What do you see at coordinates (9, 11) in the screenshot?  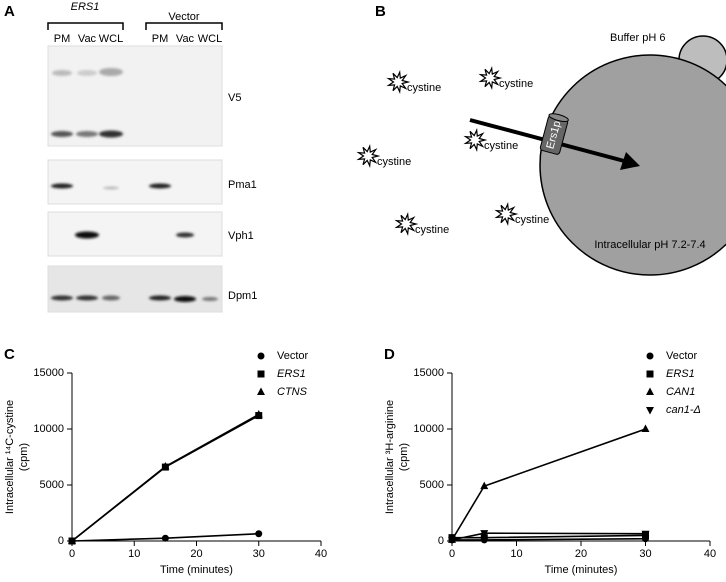 I see `panel-label: A` at bounding box center [9, 11].